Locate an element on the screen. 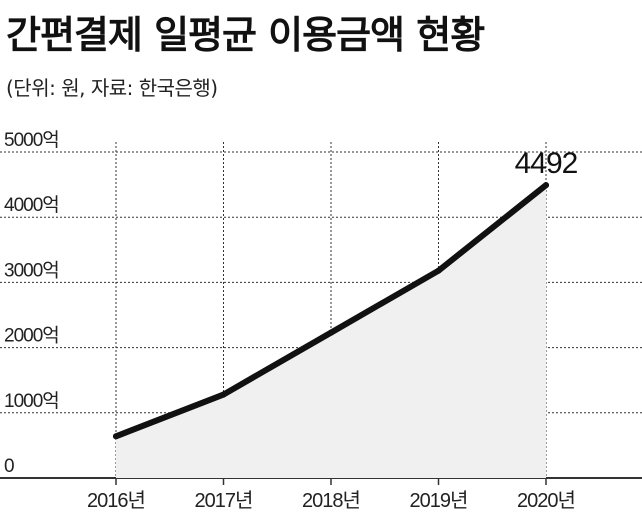 The height and width of the screenshot is (515, 642). y-axis-ticks: 0 1000억 2000억 3000억 4000억 5000억 is located at coordinates (32, 303).